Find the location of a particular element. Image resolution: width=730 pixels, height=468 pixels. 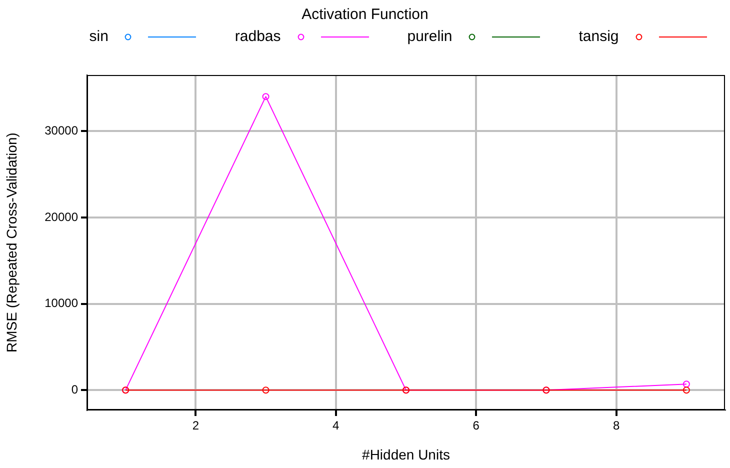

y-tick-label: 20000 is located at coordinates (61, 217).